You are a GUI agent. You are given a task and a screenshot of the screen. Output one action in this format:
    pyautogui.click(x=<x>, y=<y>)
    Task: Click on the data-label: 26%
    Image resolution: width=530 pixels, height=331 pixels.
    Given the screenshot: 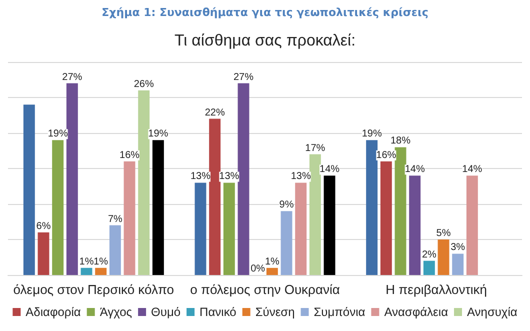 What is the action you would take?
    pyautogui.click(x=144, y=84)
    